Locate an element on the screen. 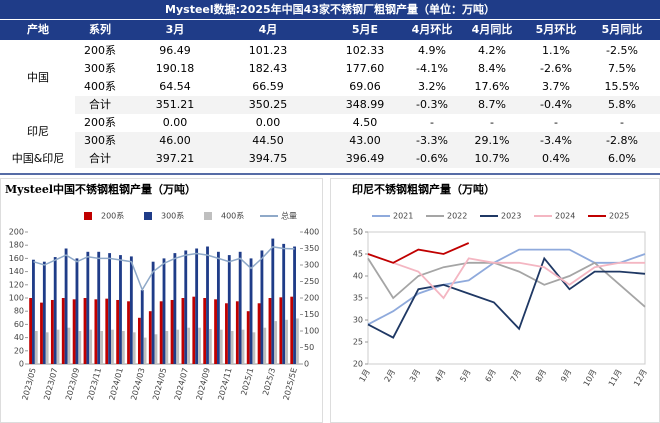 Image resolution: width=660 pixels, height=423 pixels. x-tick-label: 9月 is located at coordinates (566, 376).